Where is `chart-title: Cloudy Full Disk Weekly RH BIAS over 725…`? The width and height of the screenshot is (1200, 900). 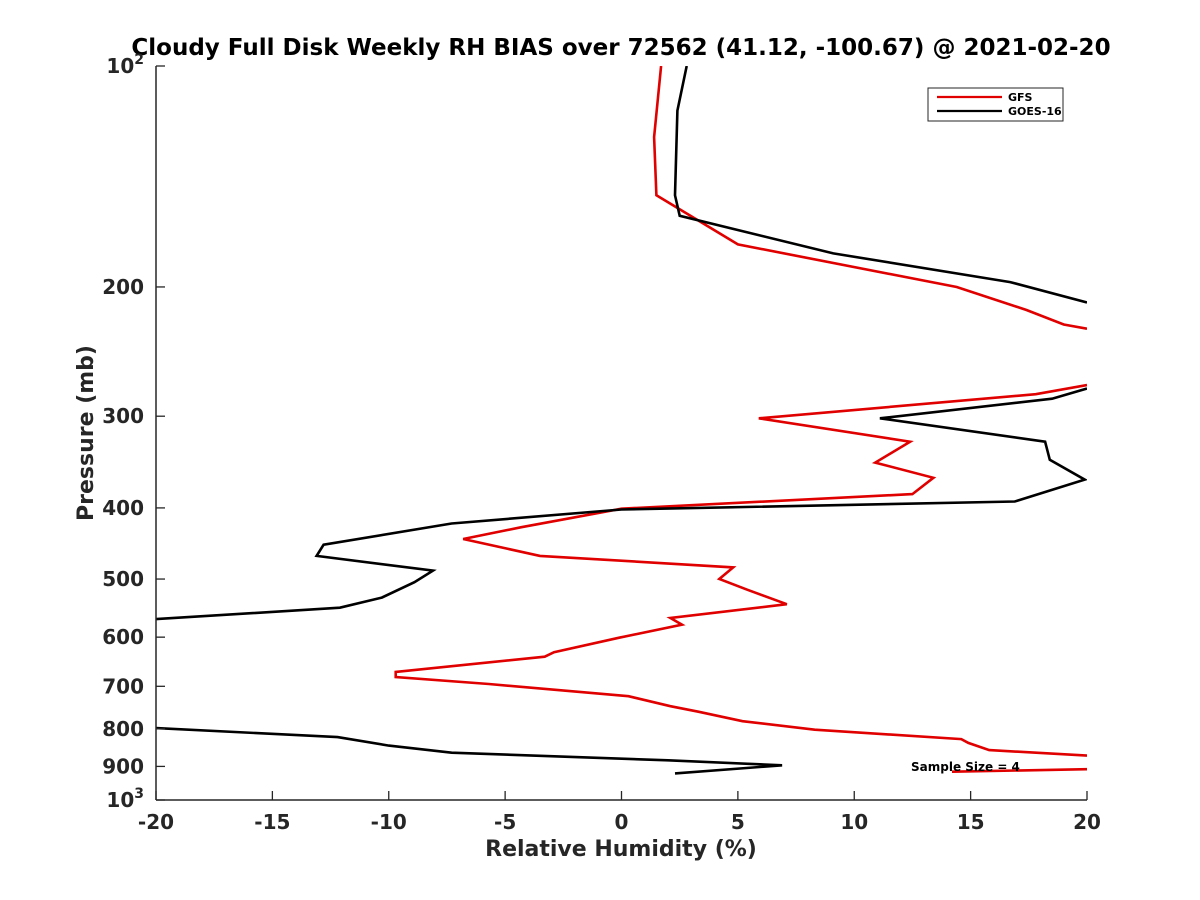
chart-title: Cloudy Full Disk Weekly RH BIAS over 725… is located at coordinates (620, 48).